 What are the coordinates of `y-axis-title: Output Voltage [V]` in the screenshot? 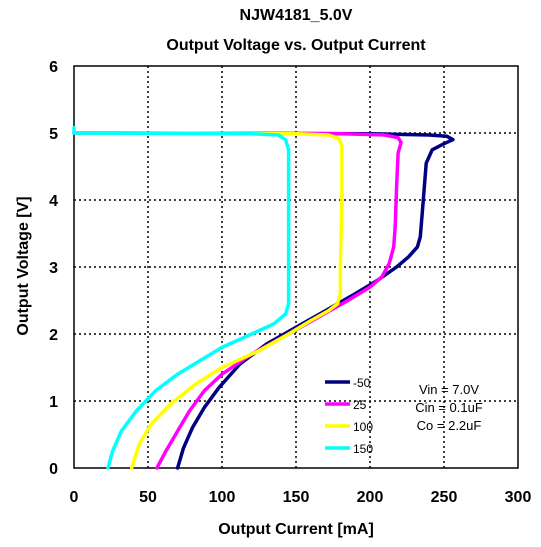 It's located at (23, 265).